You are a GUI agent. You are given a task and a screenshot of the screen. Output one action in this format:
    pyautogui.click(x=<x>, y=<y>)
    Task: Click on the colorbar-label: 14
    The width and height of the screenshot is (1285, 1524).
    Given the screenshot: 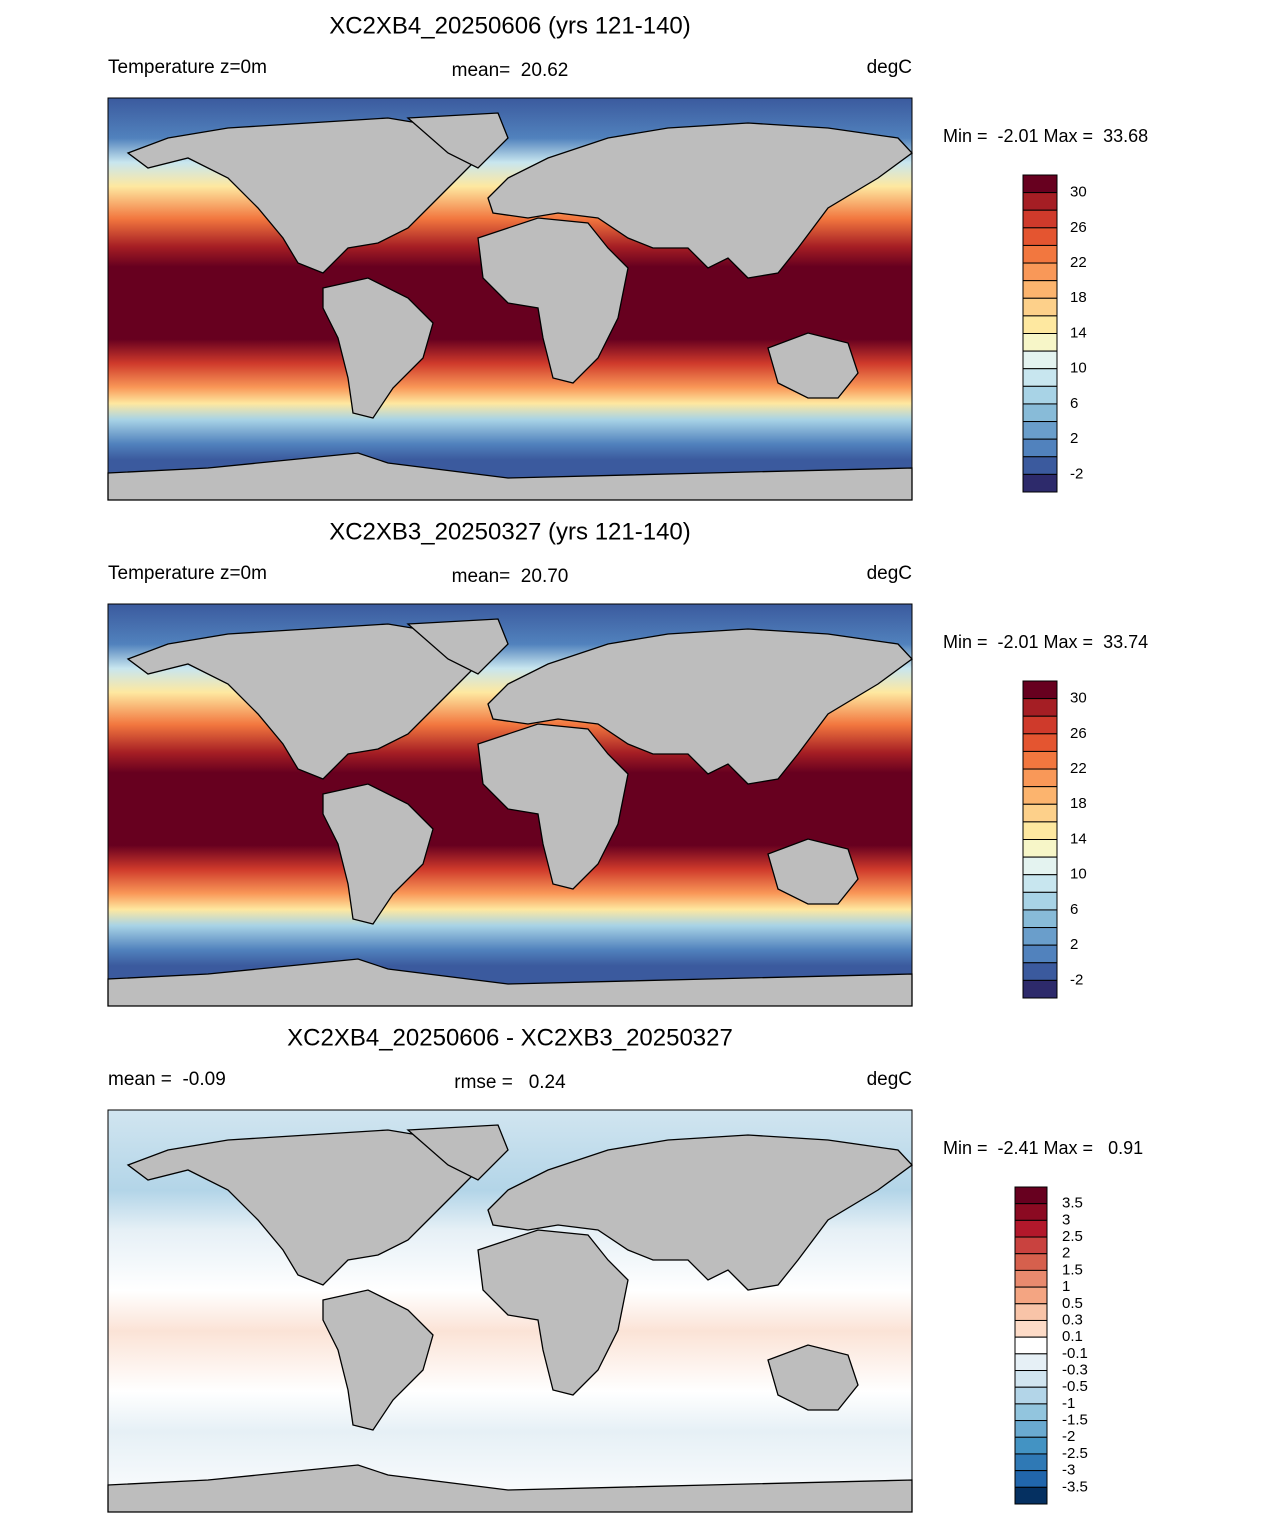 What is the action you would take?
    pyautogui.click(x=1078, y=838)
    